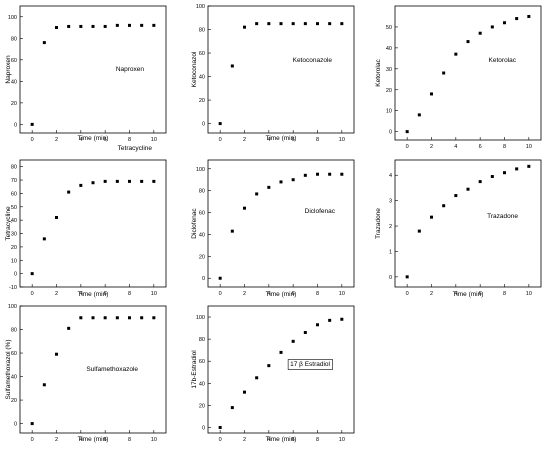  What do you see at coordinates (390, 176) in the screenshot?
I see `y-tick-label: 4` at bounding box center [390, 176].